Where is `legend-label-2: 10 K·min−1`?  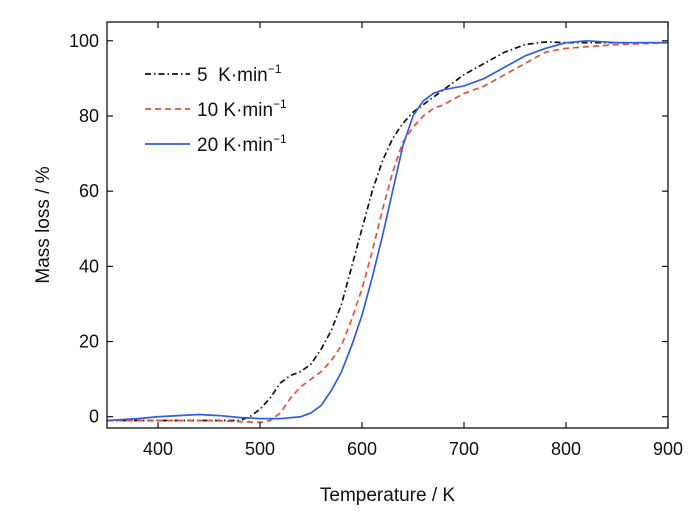 legend-label-2: 10 K·min−1 is located at coordinates (242, 109).